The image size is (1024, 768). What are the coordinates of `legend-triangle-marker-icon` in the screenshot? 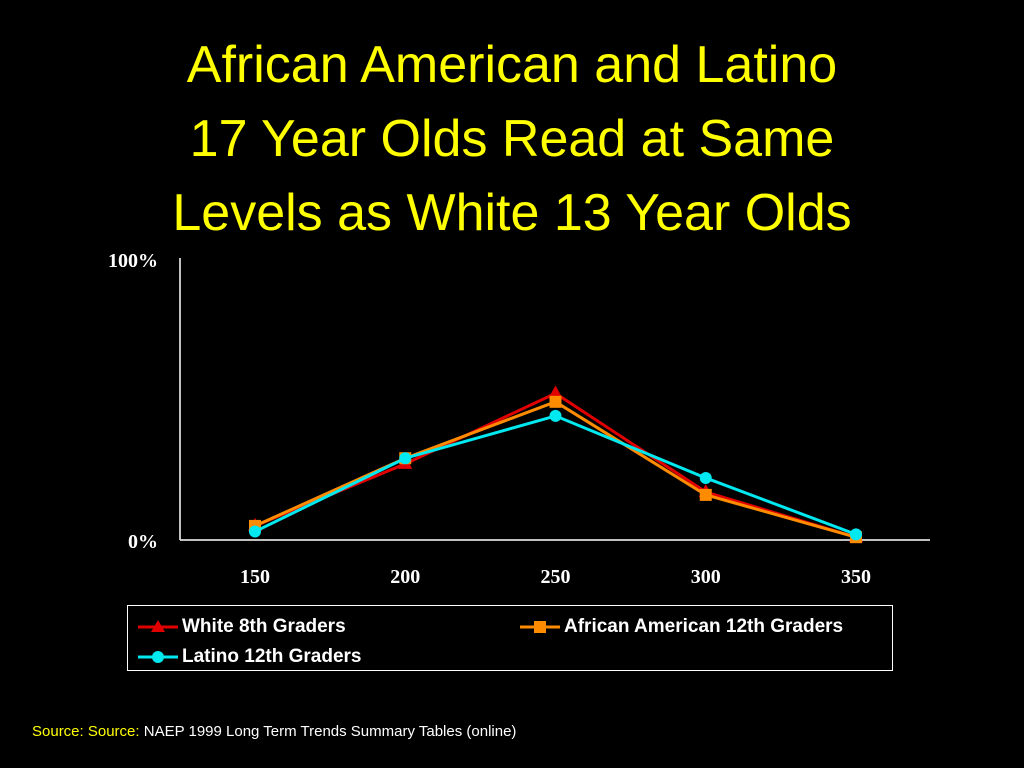 It's located at (158, 626).